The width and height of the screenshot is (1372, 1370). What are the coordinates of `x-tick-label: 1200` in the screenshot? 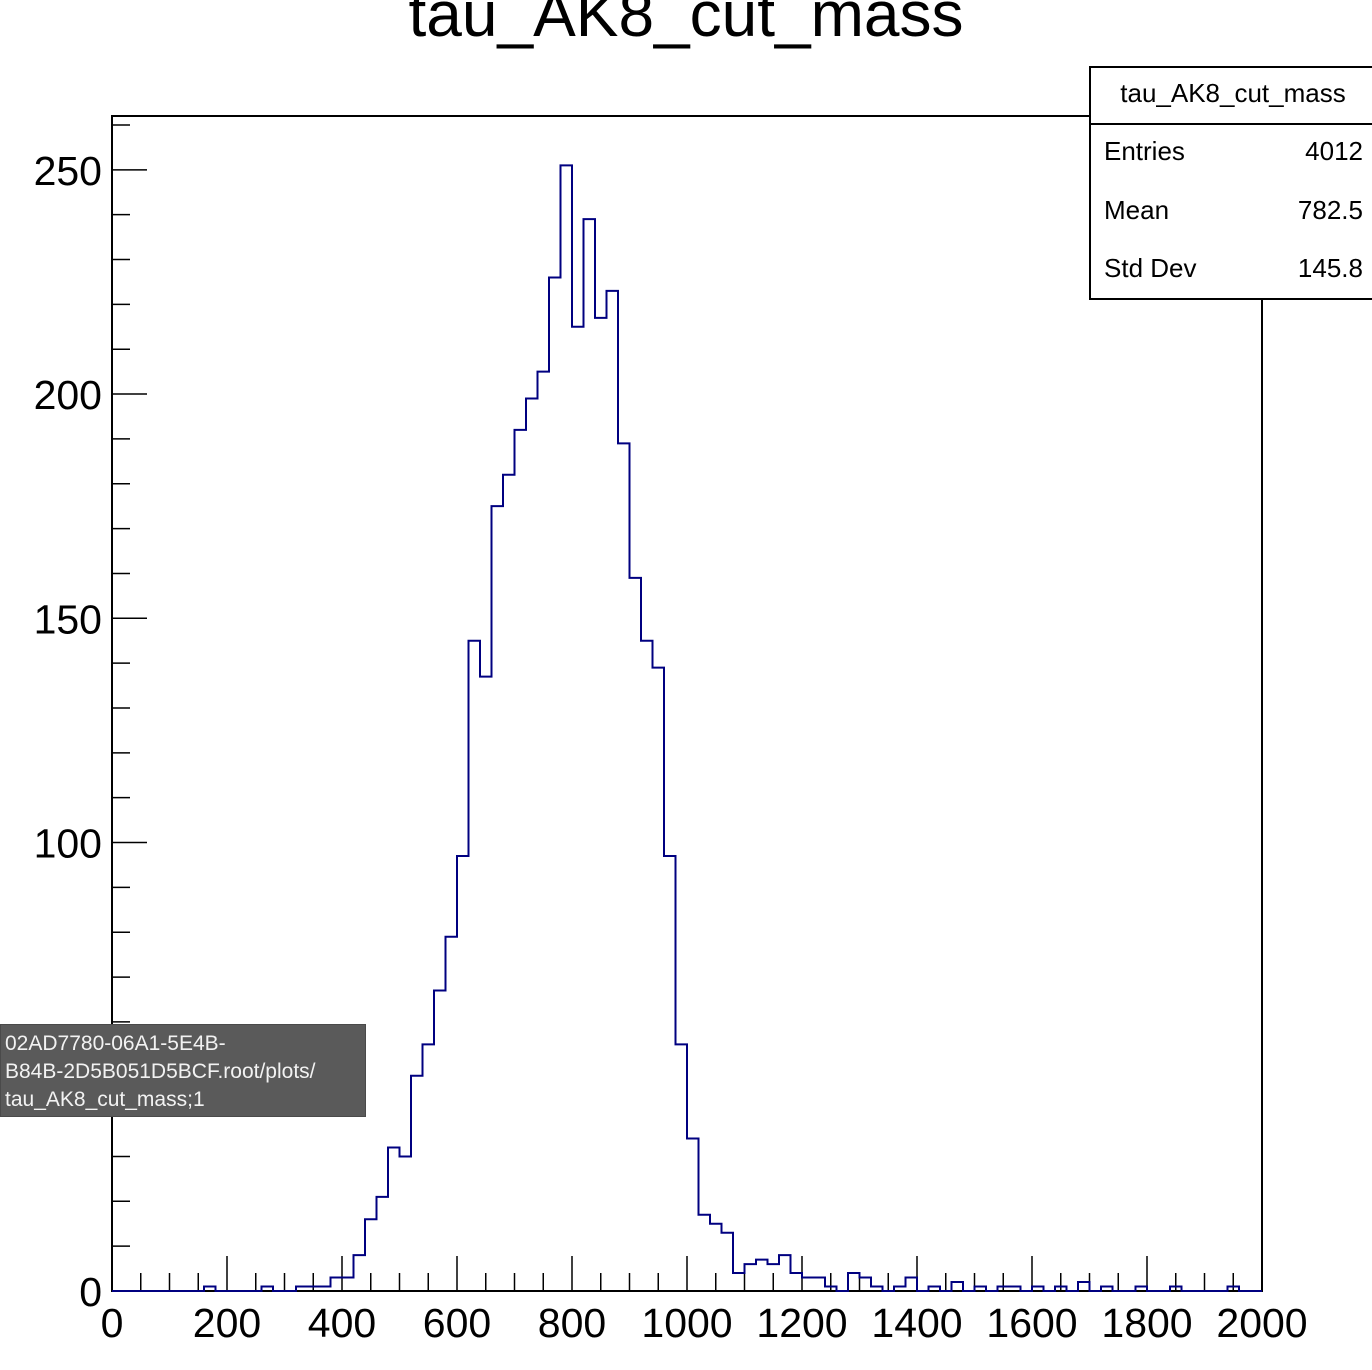 It's located at (801, 1323).